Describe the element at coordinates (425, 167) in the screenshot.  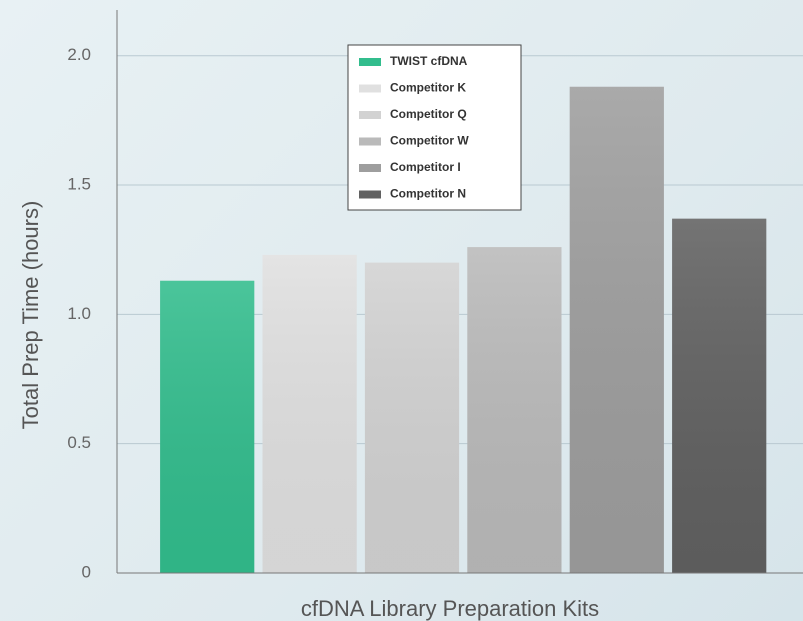
I see `legend-label: Competitor I` at that location.